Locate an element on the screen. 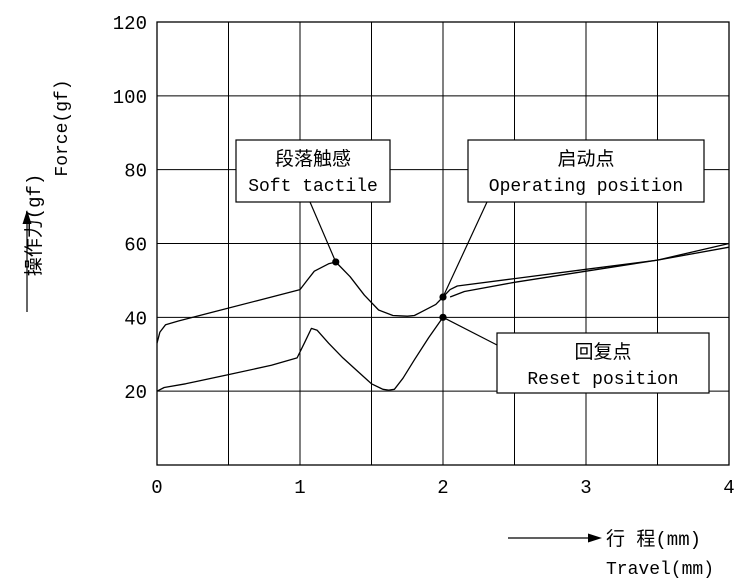 This screenshot has width=737, height=580. operating-position-callout-box is located at coordinates (586, 171).